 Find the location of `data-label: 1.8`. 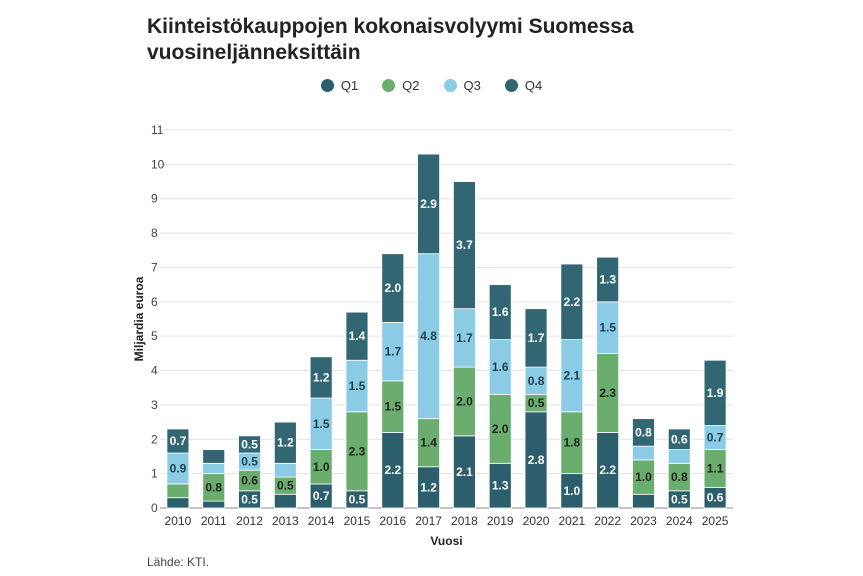

data-label: 1.8 is located at coordinates (572, 443).